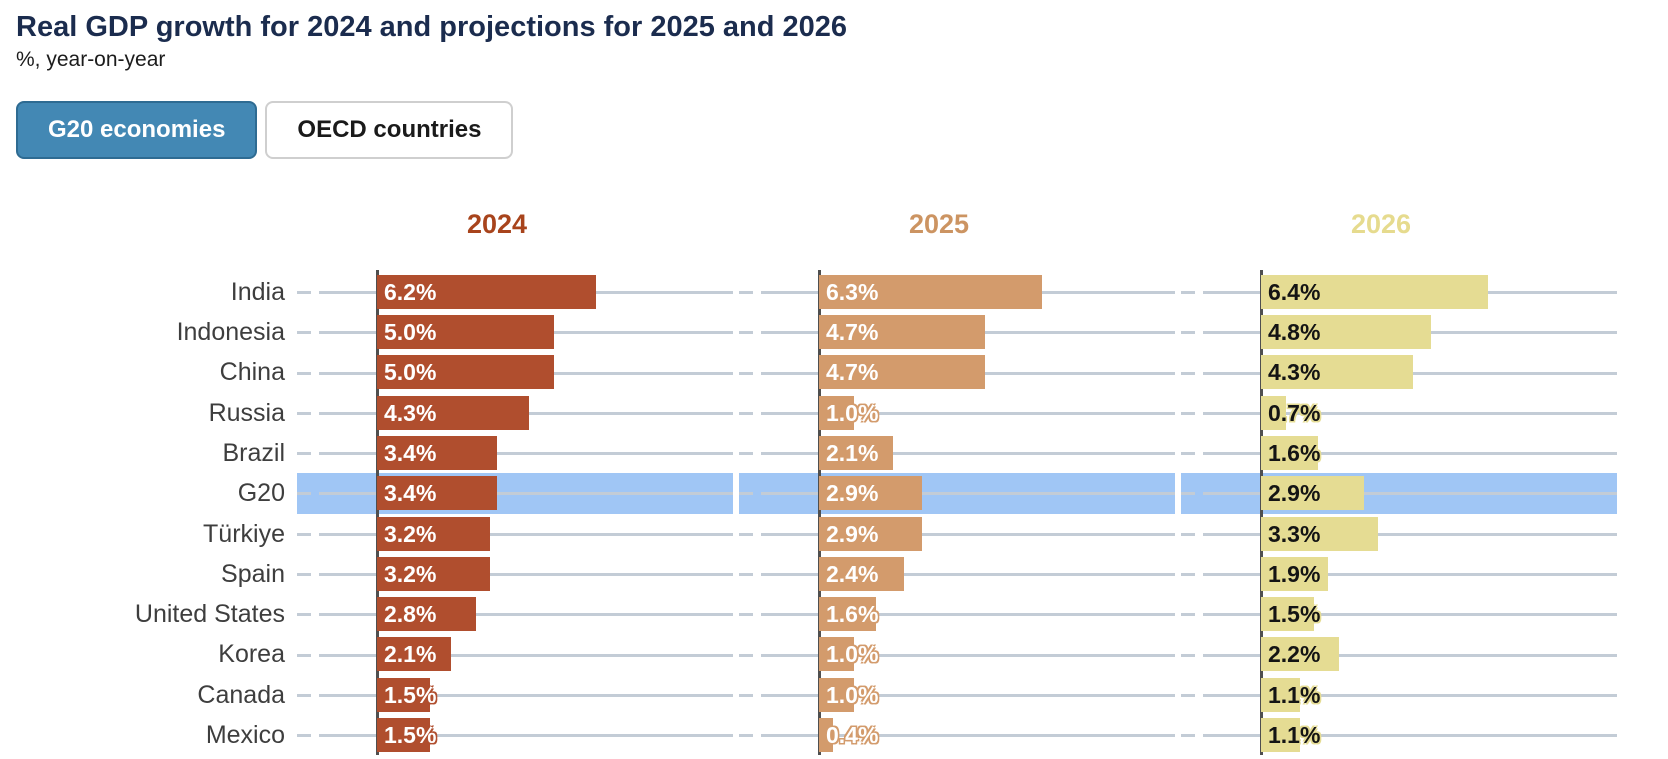 The image size is (1668, 759). What do you see at coordinates (1290, 412) in the screenshot?
I see `bar: 0.7%` at bounding box center [1290, 412].